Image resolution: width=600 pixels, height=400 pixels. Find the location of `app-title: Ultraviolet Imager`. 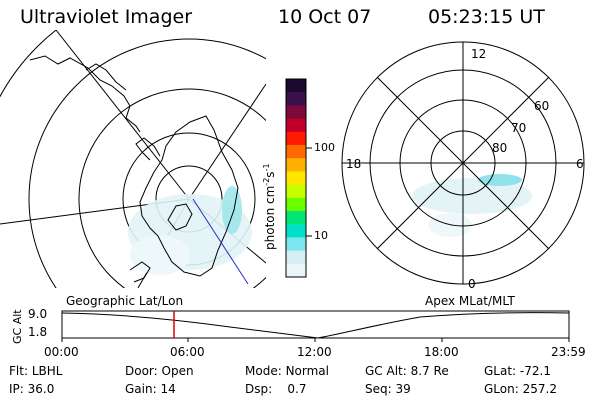

app-title: Ultraviolet Imager is located at coordinates (106, 17).